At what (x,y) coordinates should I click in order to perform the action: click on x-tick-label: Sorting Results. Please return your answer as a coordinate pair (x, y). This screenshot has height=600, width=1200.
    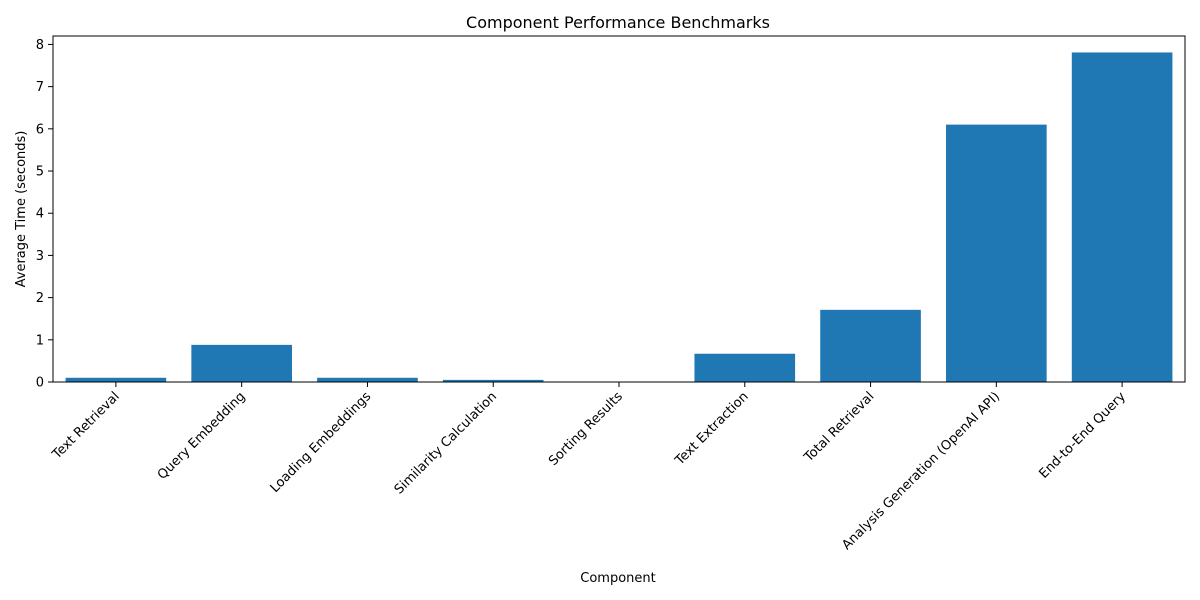
    Looking at the image, I should click on (586, 429).